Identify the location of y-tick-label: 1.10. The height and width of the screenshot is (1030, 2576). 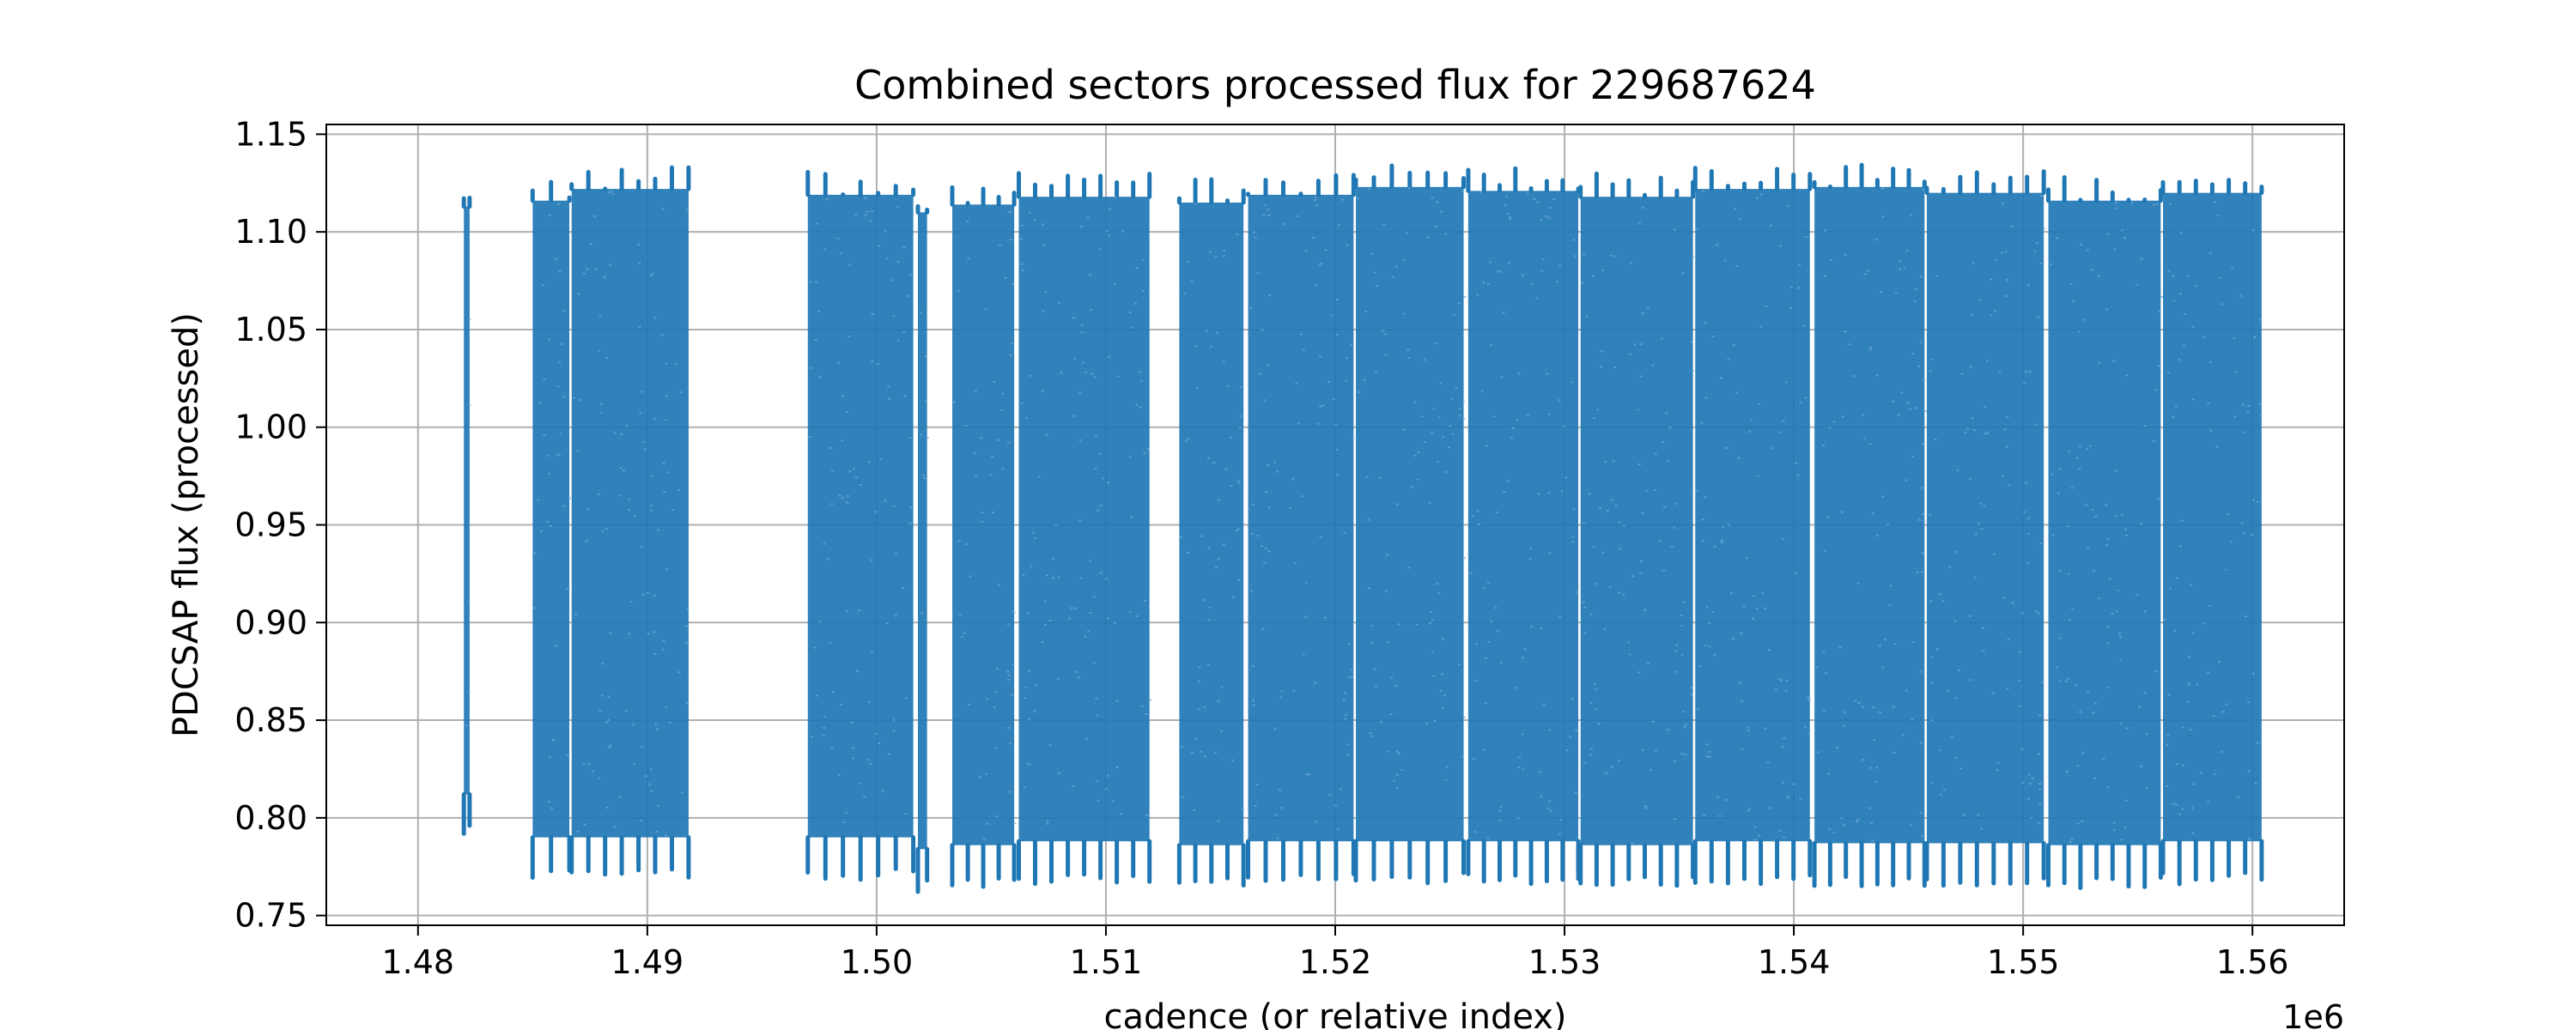
(270, 232).